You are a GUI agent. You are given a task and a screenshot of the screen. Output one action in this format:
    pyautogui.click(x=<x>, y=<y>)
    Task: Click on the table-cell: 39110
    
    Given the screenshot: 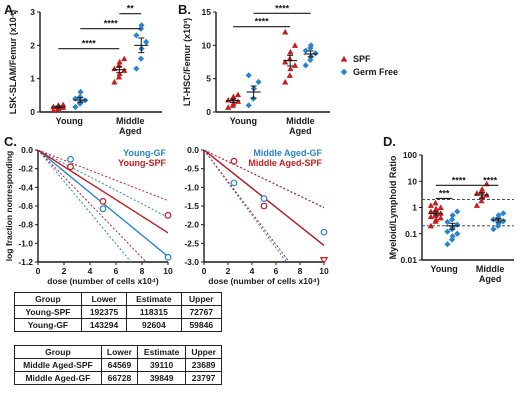 What is the action you would take?
    pyautogui.click(x=162, y=365)
    